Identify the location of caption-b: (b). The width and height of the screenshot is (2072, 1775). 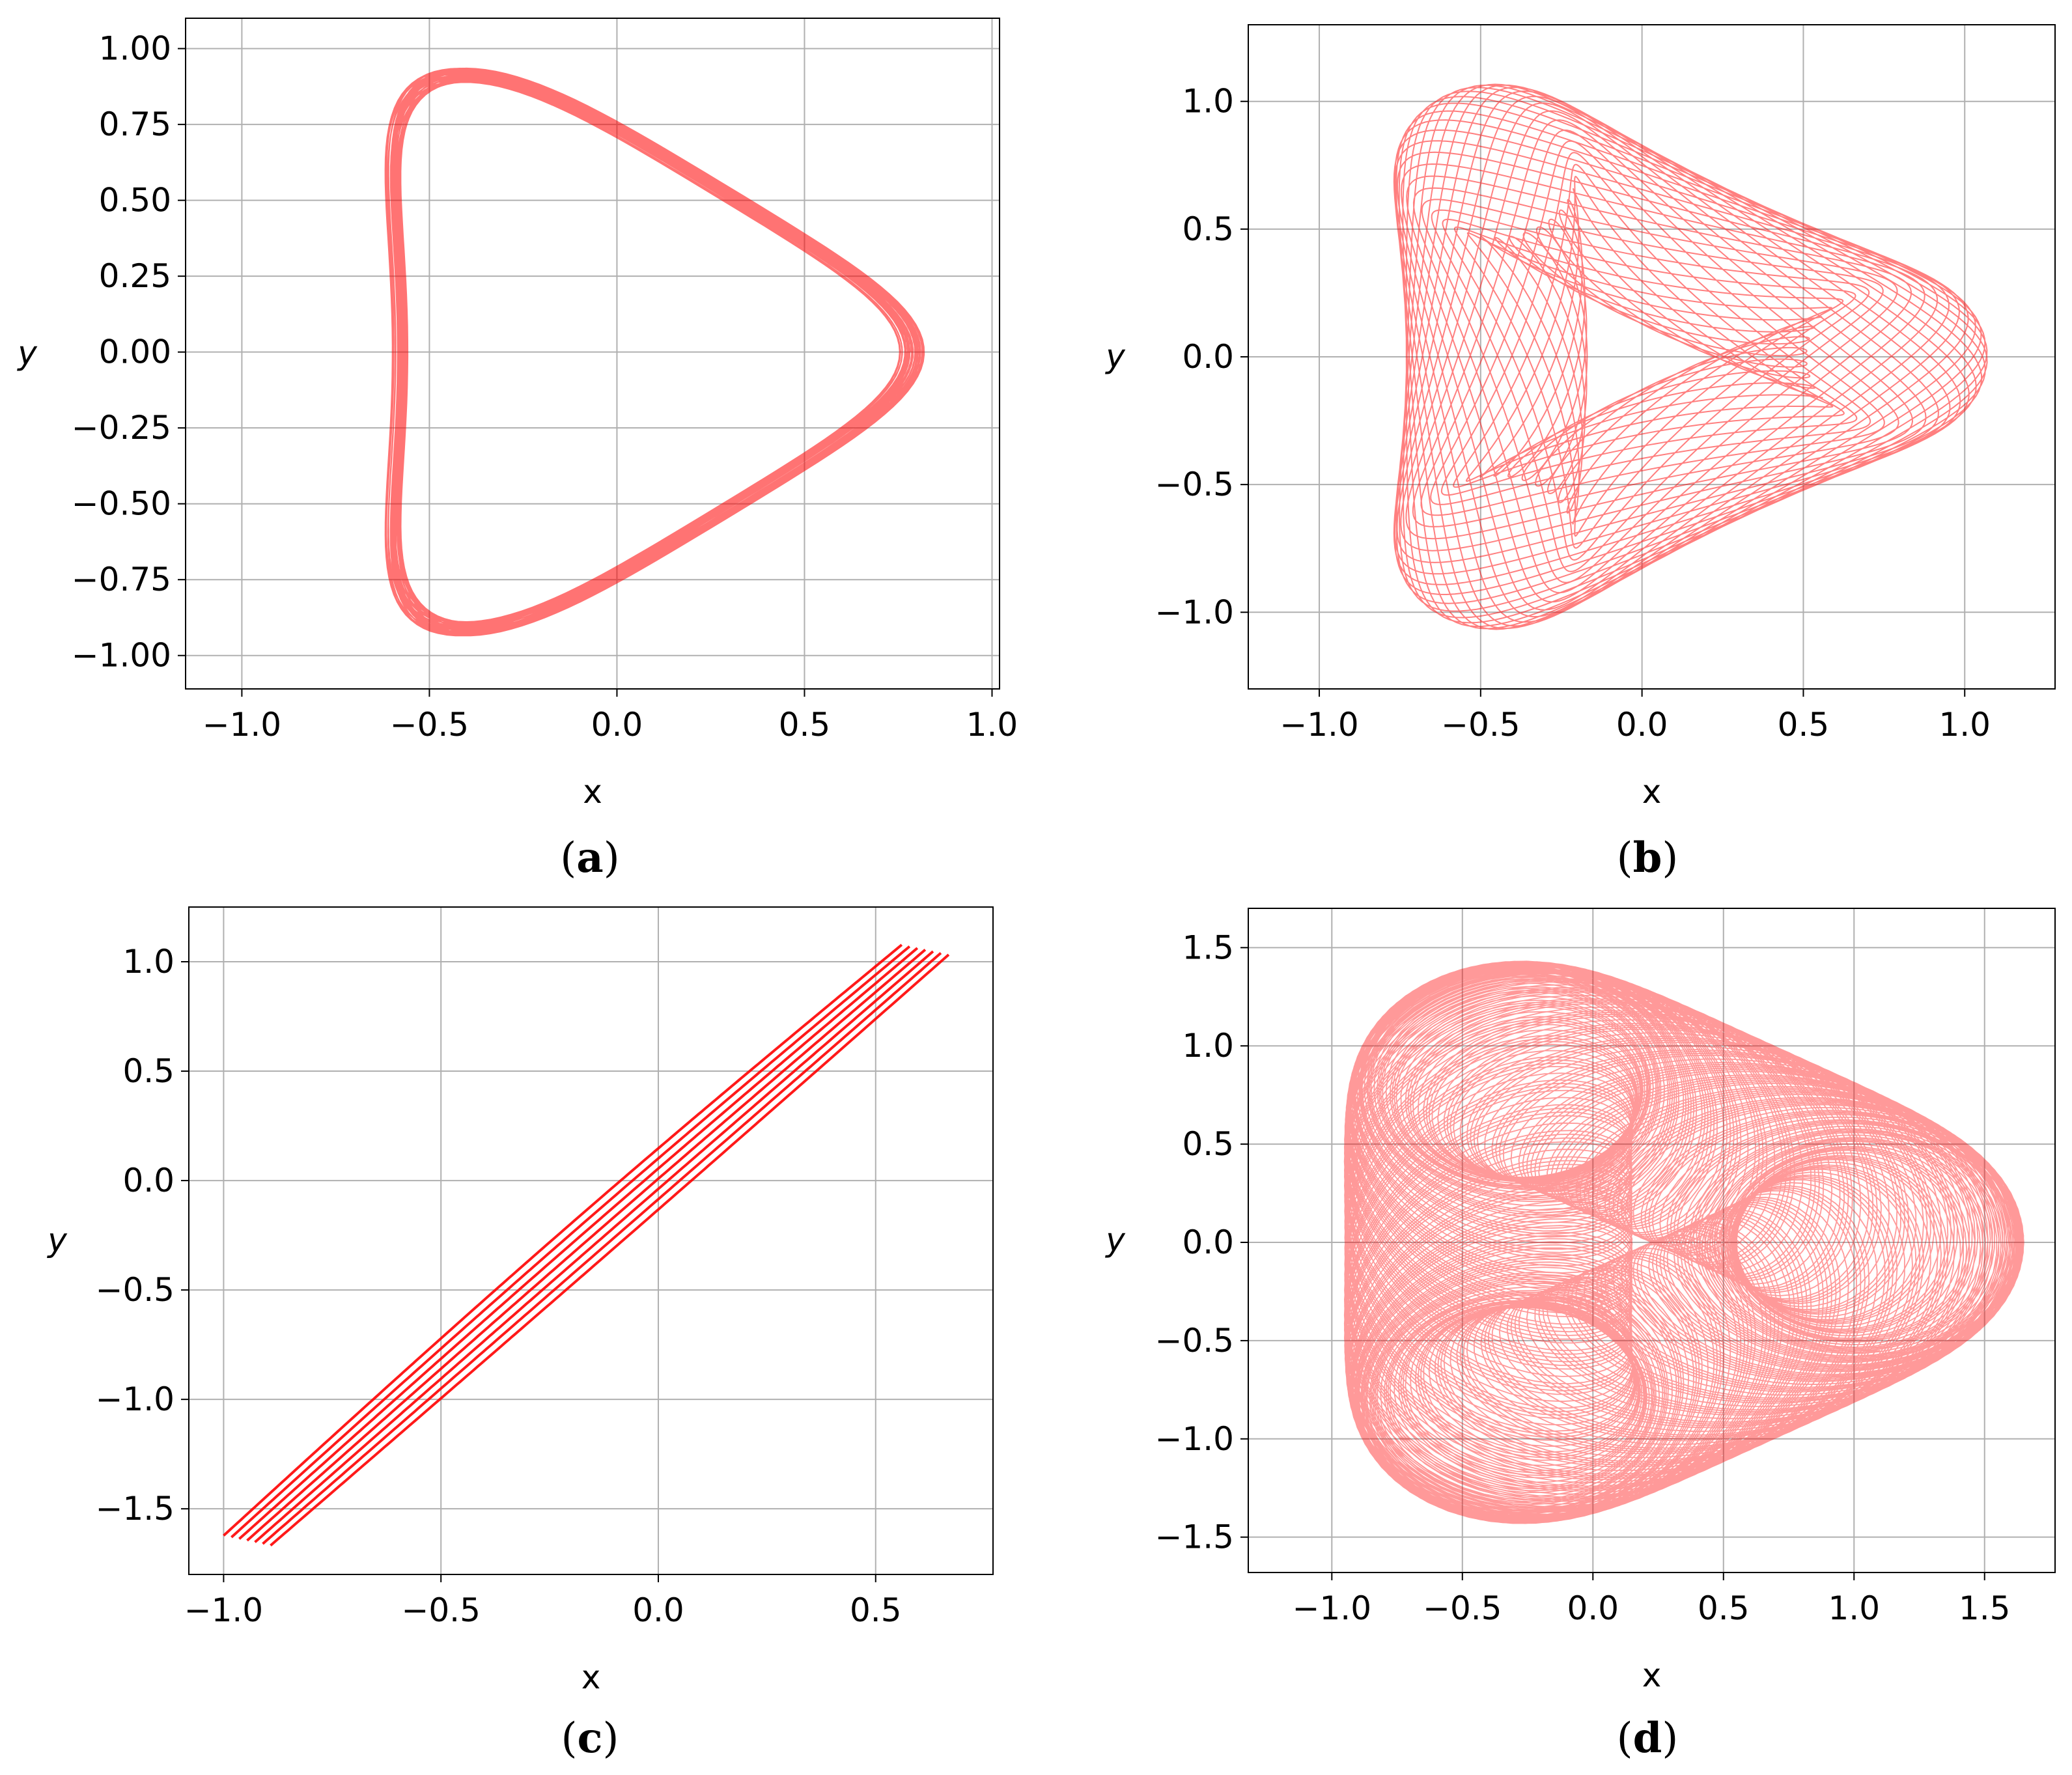
(1648, 858).